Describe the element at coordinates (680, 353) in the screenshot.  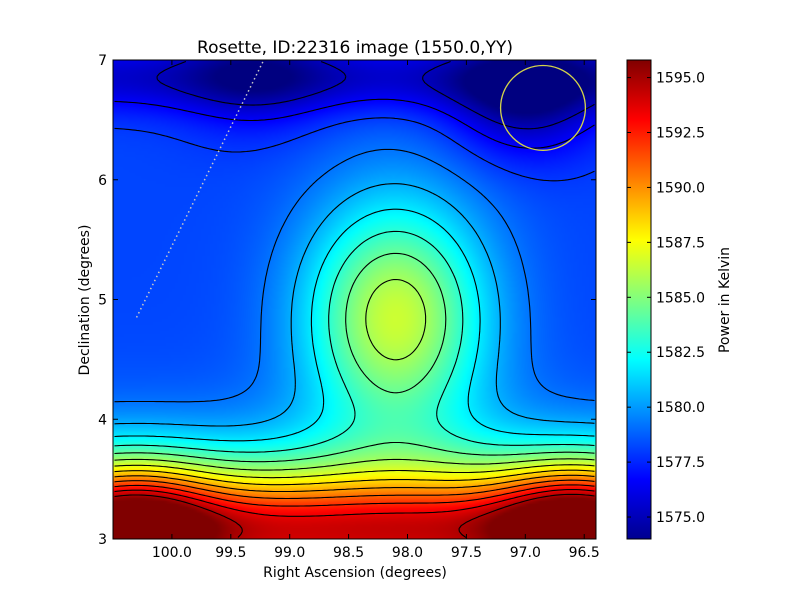
I see `colorbar-tick-label: 1582.5` at that location.